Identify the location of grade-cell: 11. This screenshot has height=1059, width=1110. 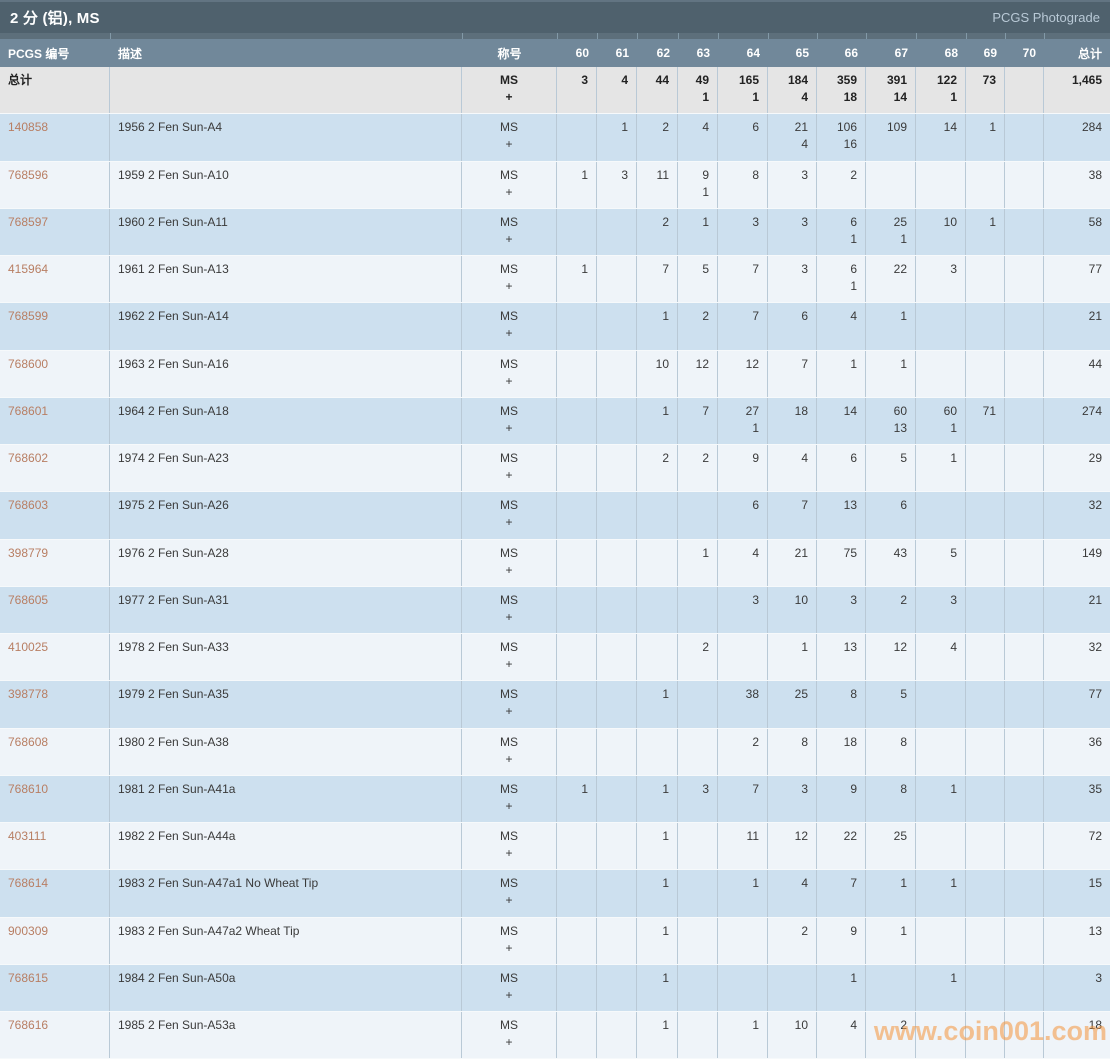
(743, 846).